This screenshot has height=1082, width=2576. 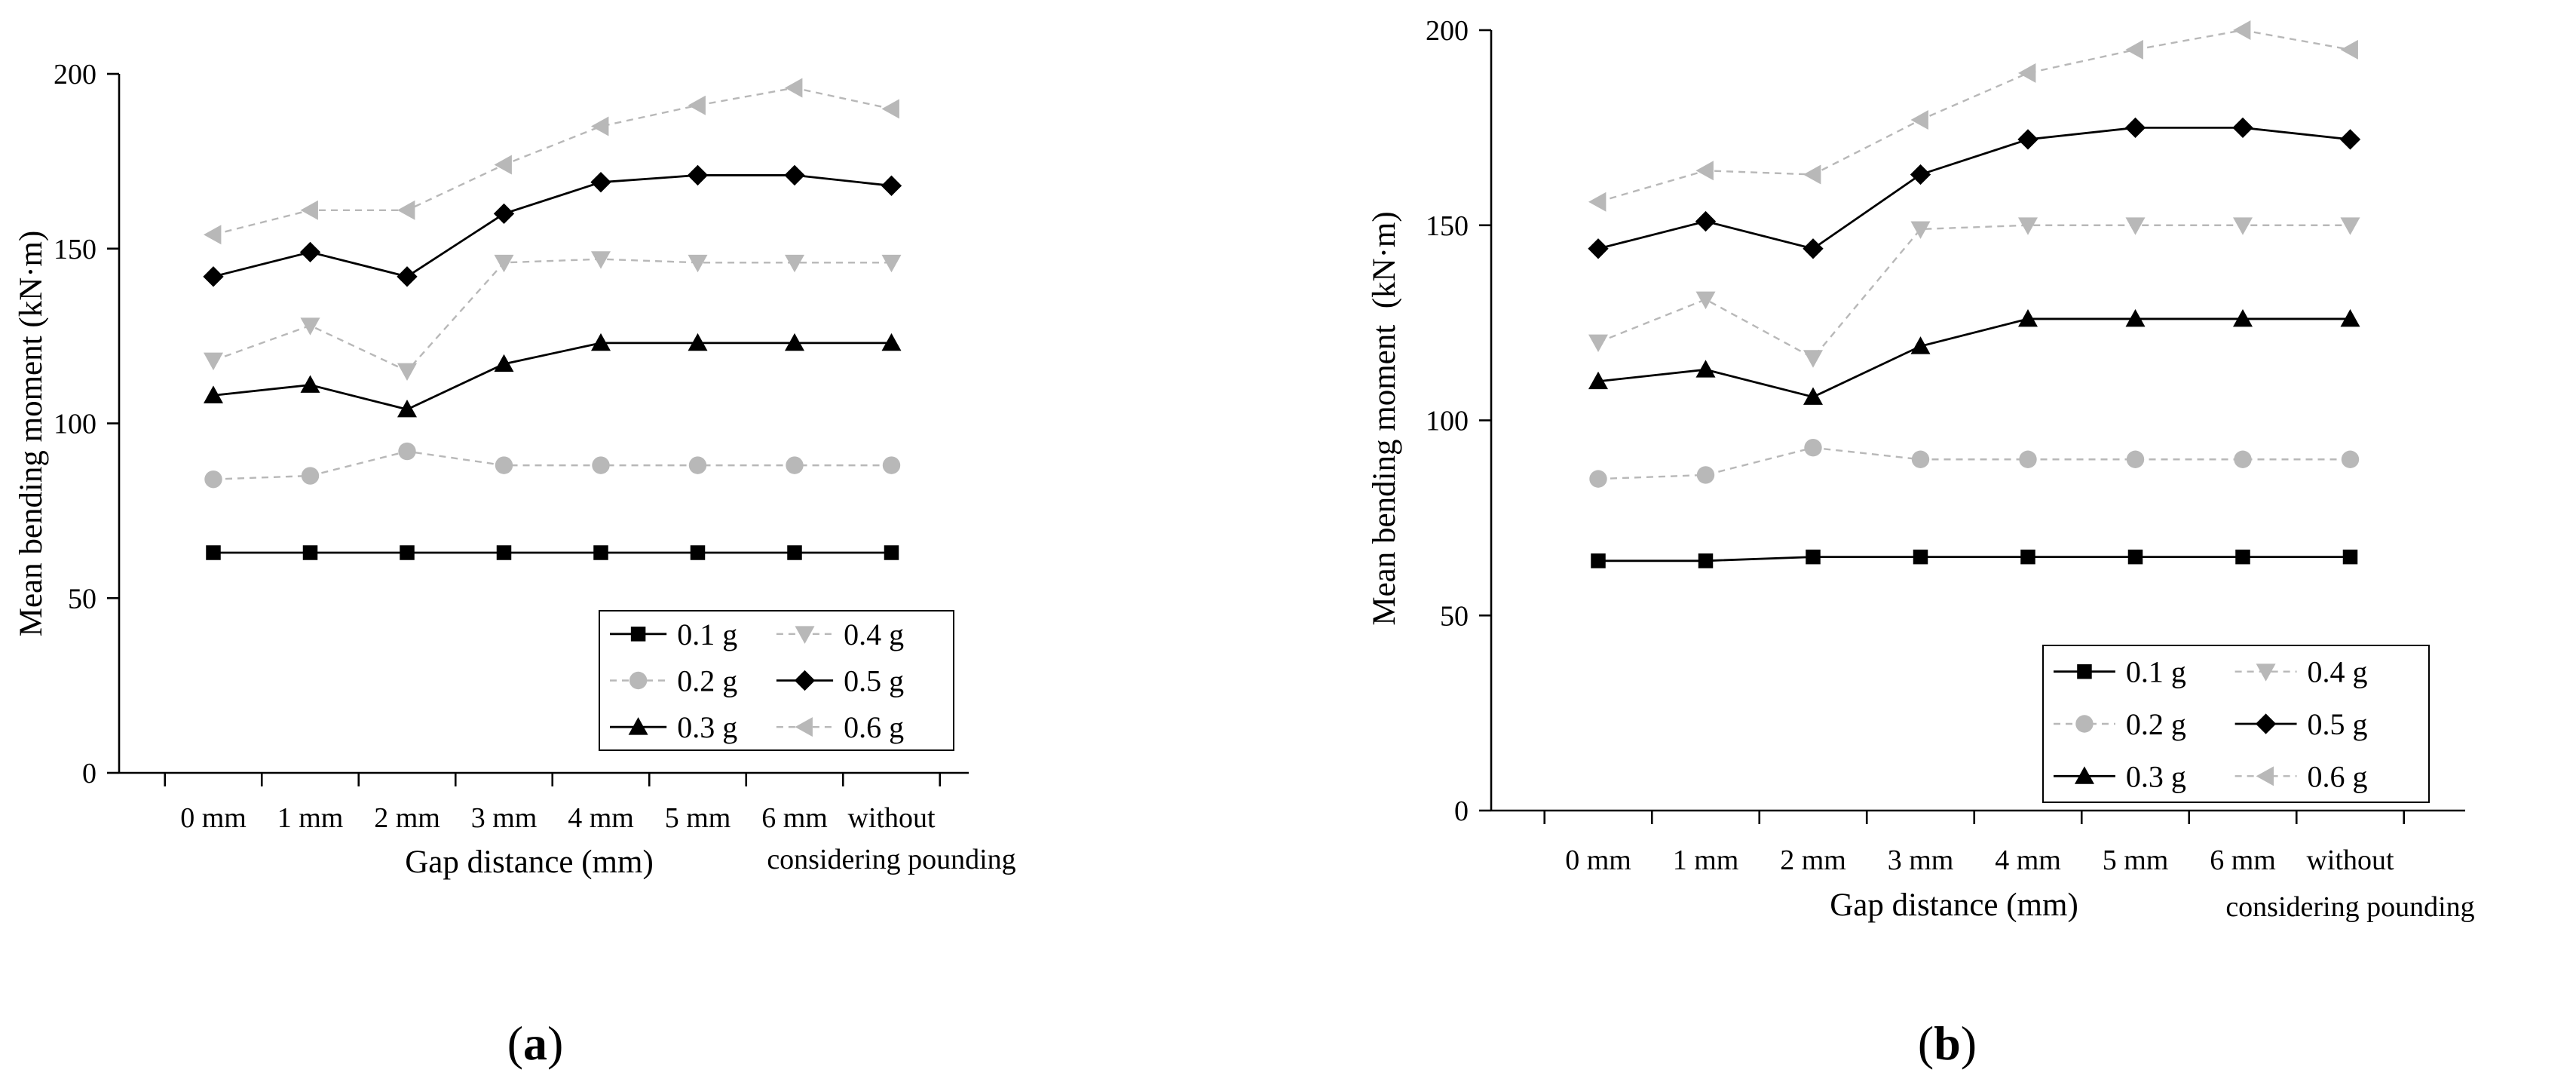 I want to click on x-tick-label: 4 mm, so click(x=2028, y=860).